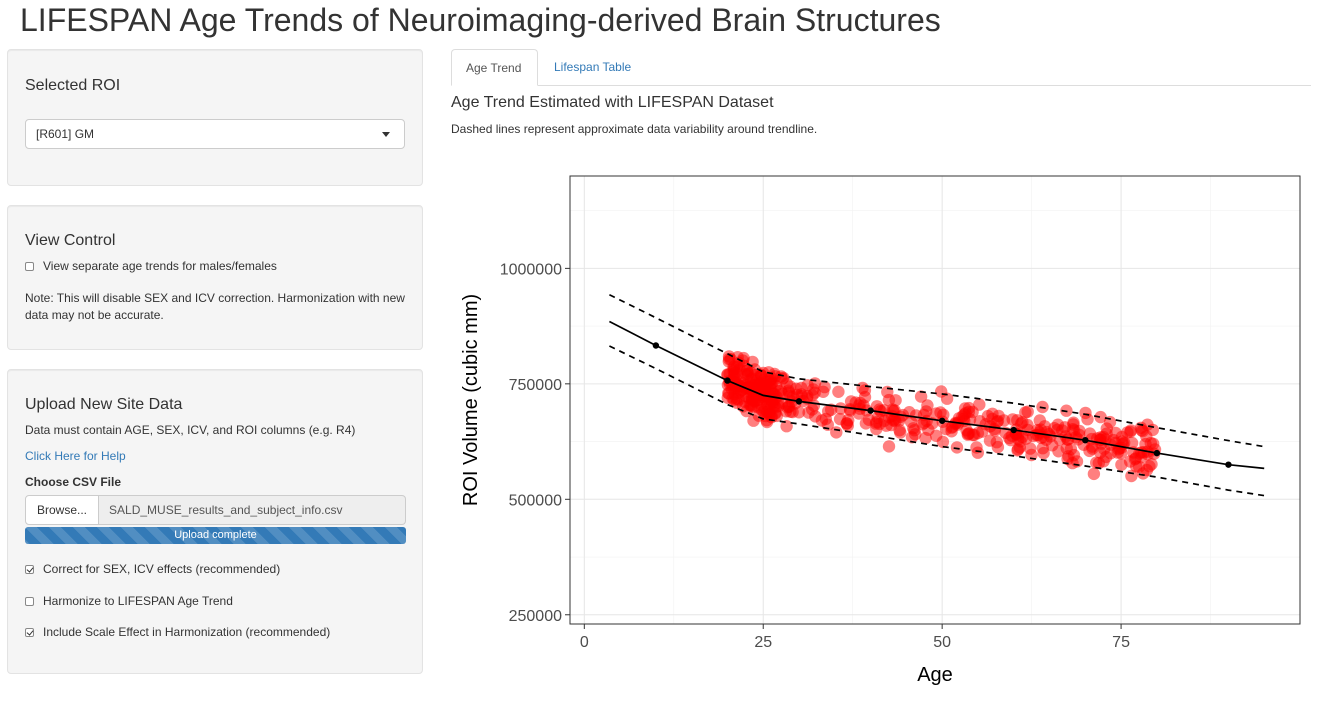 This screenshot has width=1320, height=720. What do you see at coordinates (29, 569) in the screenshot?
I see `correct-sex-icv-checkbox` at bounding box center [29, 569].